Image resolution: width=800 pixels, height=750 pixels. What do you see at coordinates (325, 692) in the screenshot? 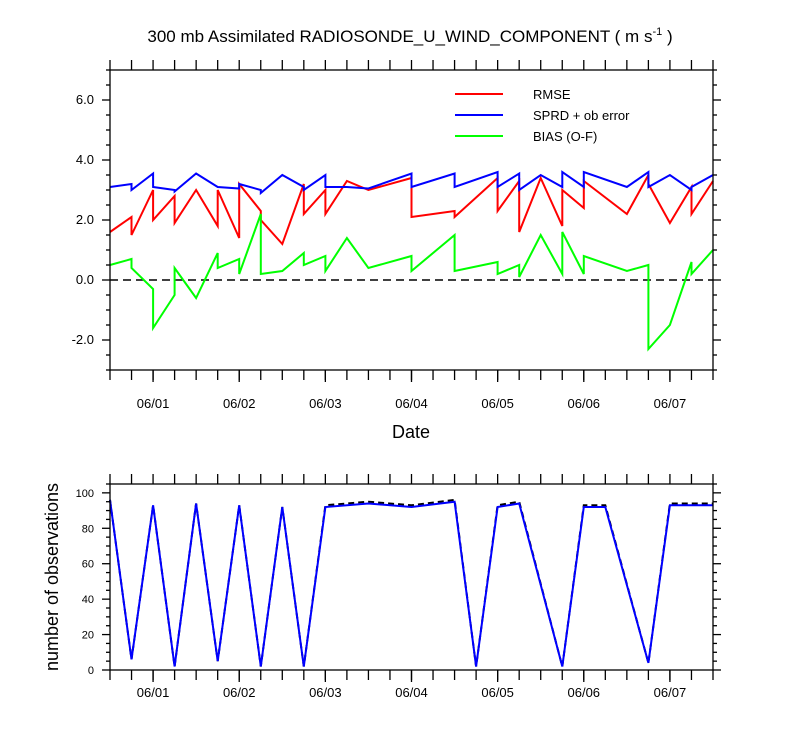
I see `bottom-x-tick-label: 06/03` at bounding box center [325, 692].